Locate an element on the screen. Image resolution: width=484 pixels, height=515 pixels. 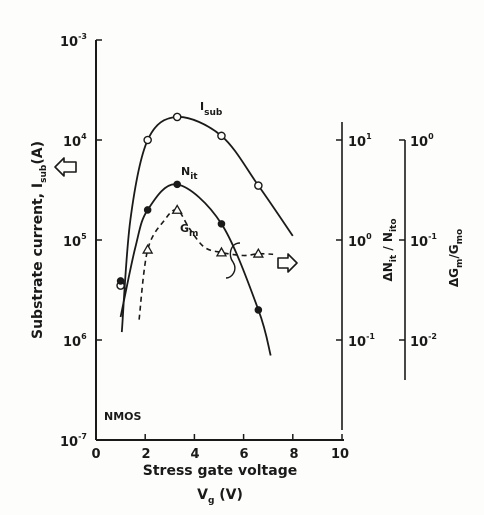
right-arrow-icon is located at coordinates (287, 263).